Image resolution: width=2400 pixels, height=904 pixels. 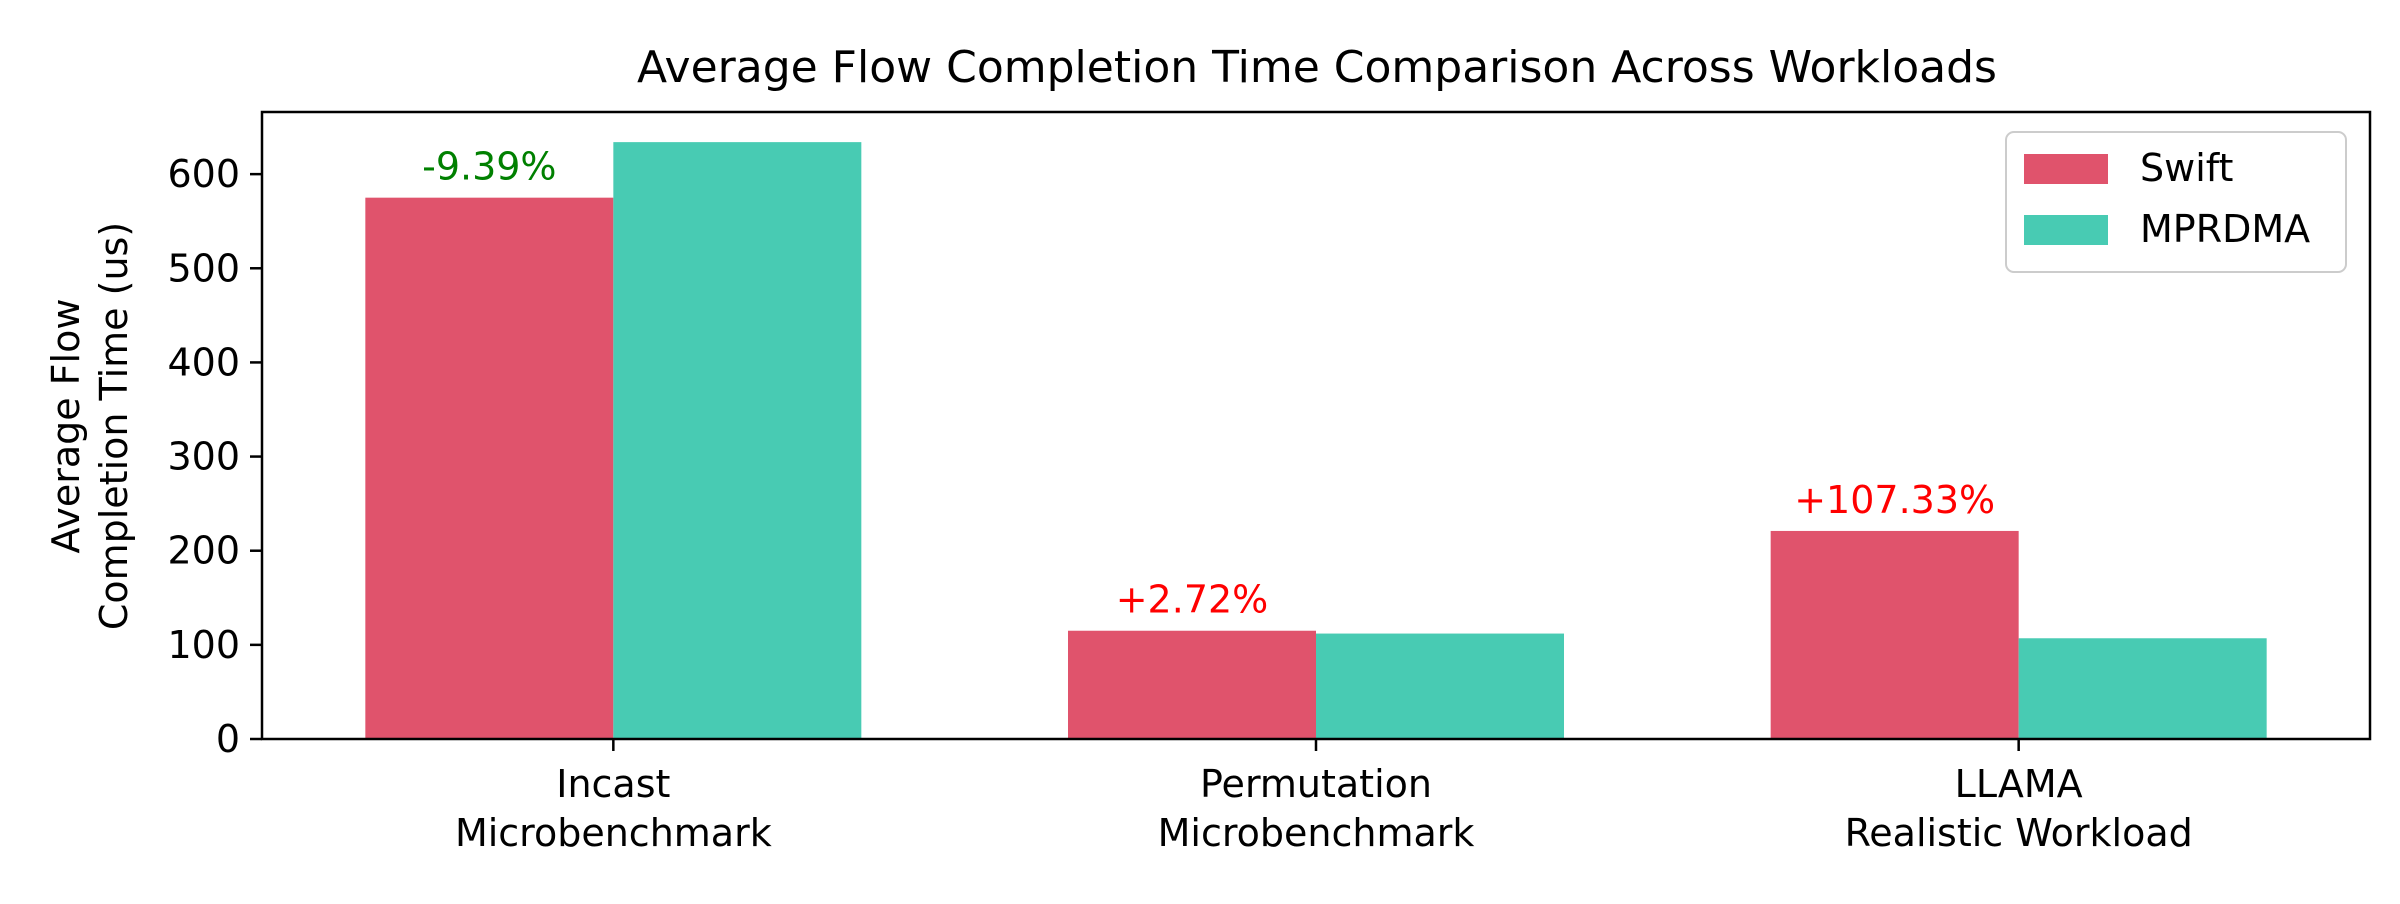 I want to click on y-axis-label: Average Flow Completion Time (us), so click(x=90, y=426).